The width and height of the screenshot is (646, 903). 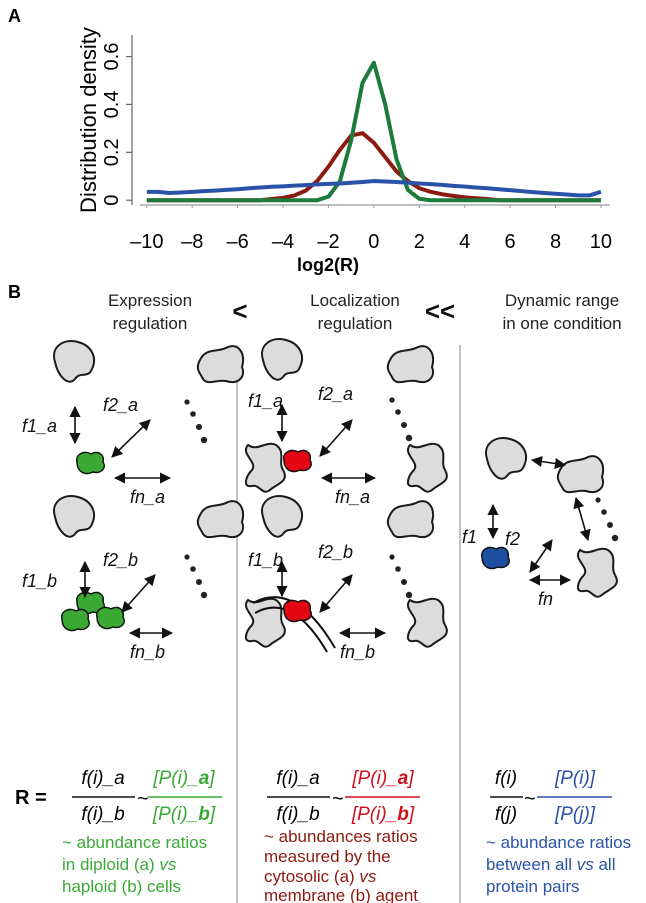 What do you see at coordinates (531, 864) in the screenshot?
I see `text: between all` at bounding box center [531, 864].